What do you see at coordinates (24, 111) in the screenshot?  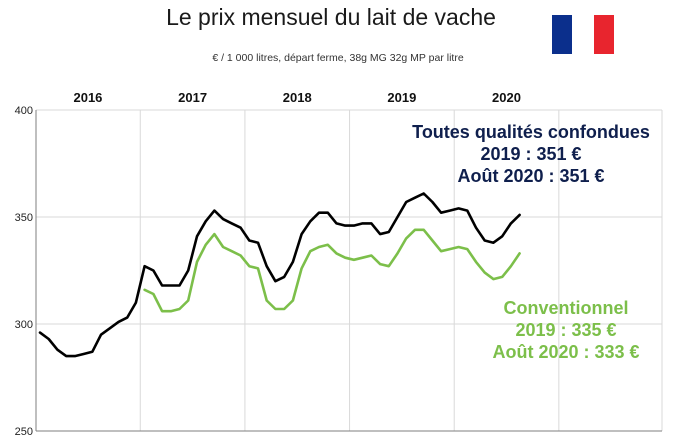 I see `y-tick-label: 400` at bounding box center [24, 111].